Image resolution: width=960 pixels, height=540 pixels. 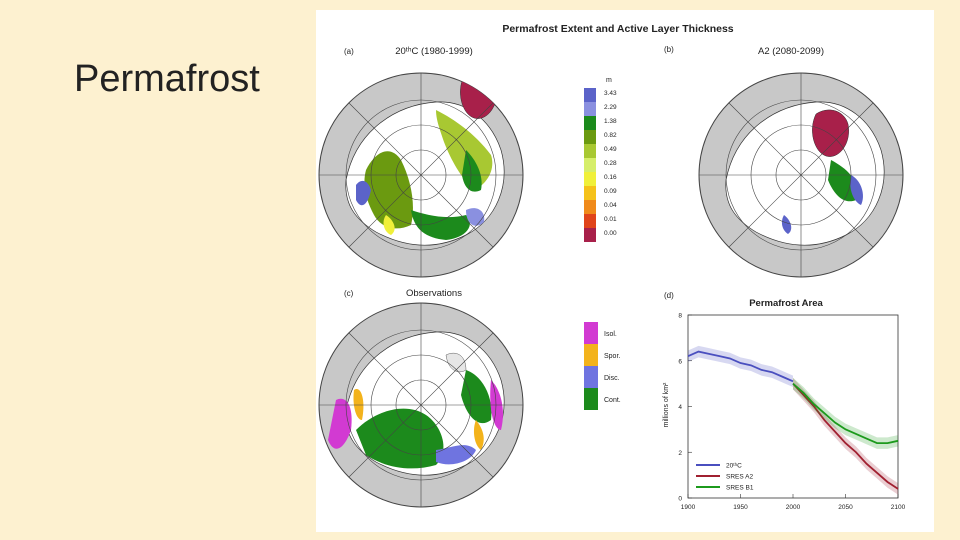 What do you see at coordinates (669, 49) in the screenshot?
I see `panel-b-tag: (b)` at bounding box center [669, 49].